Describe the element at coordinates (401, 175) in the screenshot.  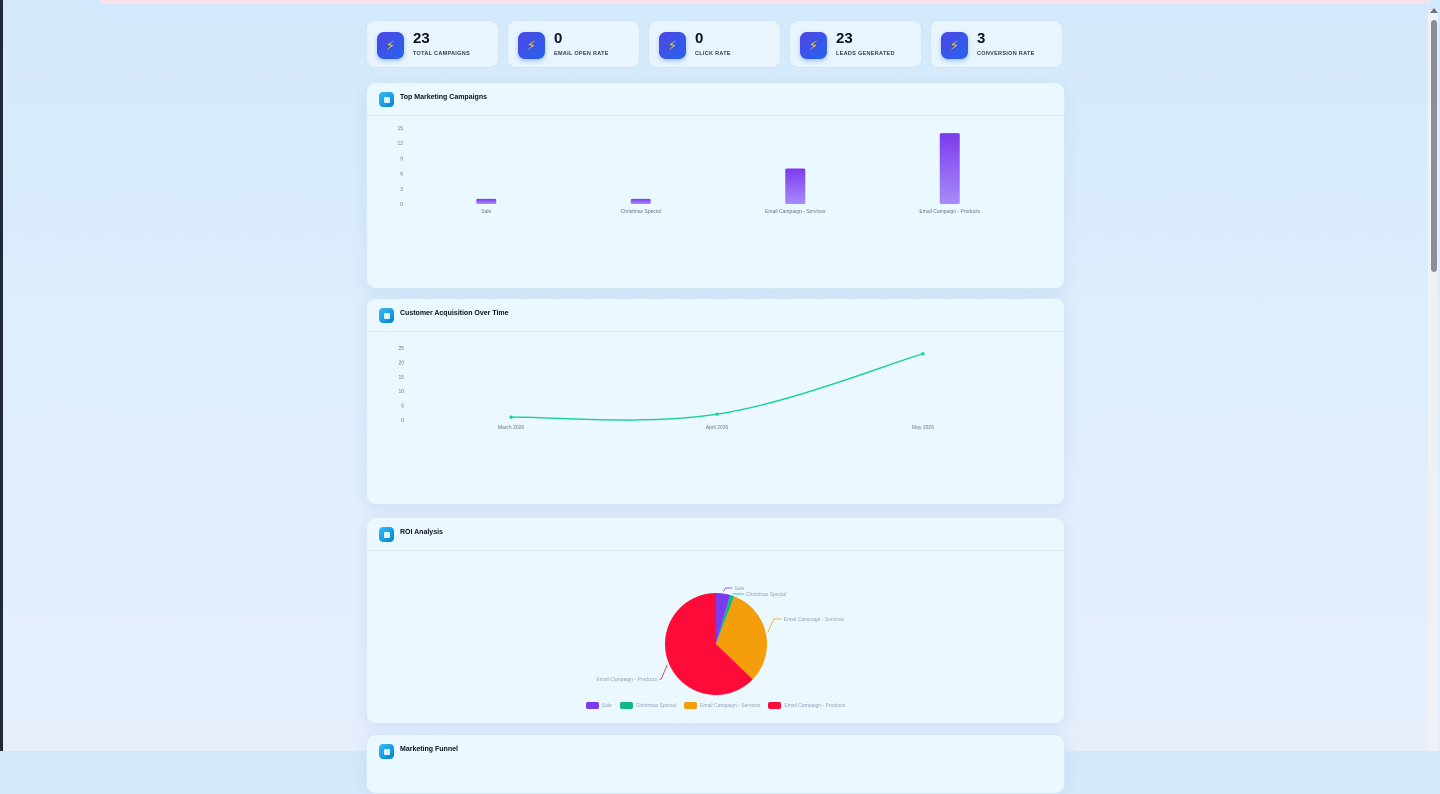
I see `y-tick-label: 6` at that location.